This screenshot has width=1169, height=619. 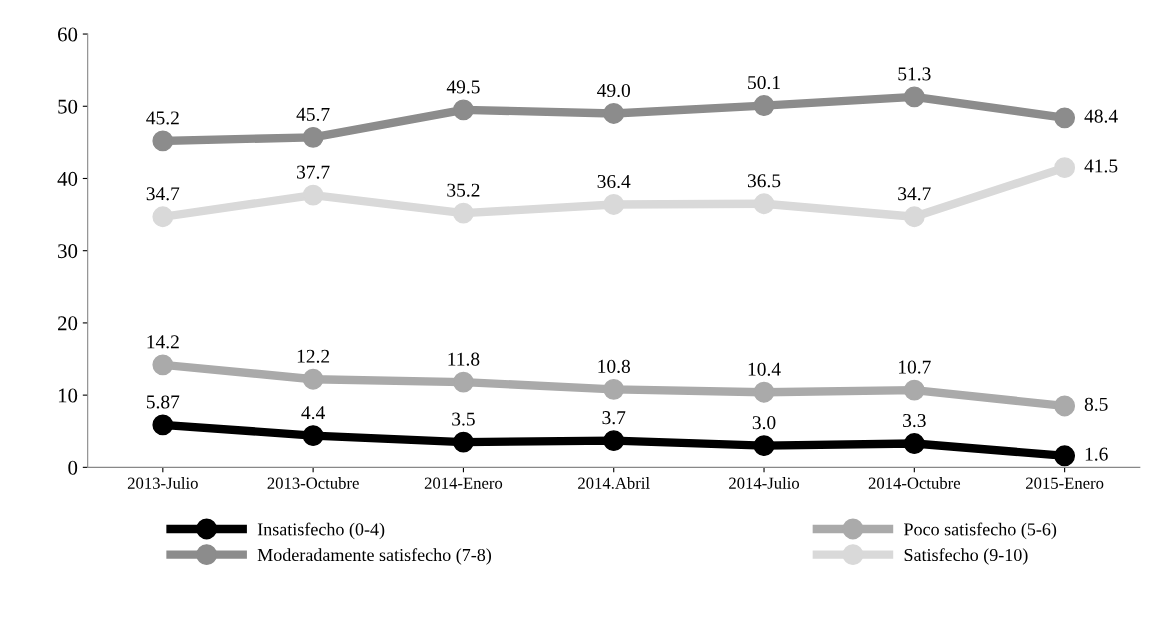 I want to click on y-tick-label: 40, so click(x=67, y=178).